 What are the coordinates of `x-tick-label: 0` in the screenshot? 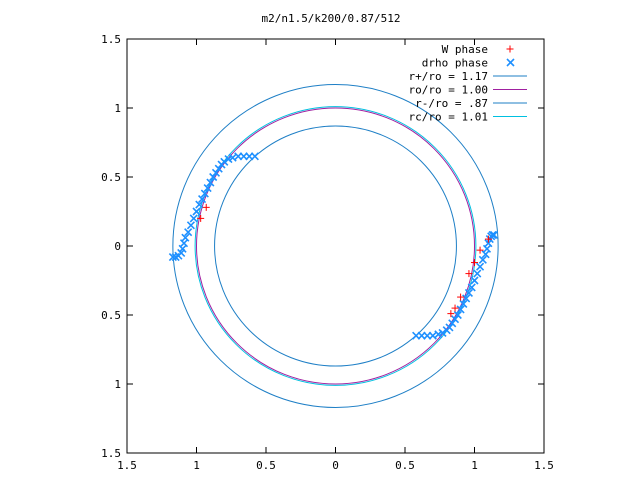 It's located at (335, 465).